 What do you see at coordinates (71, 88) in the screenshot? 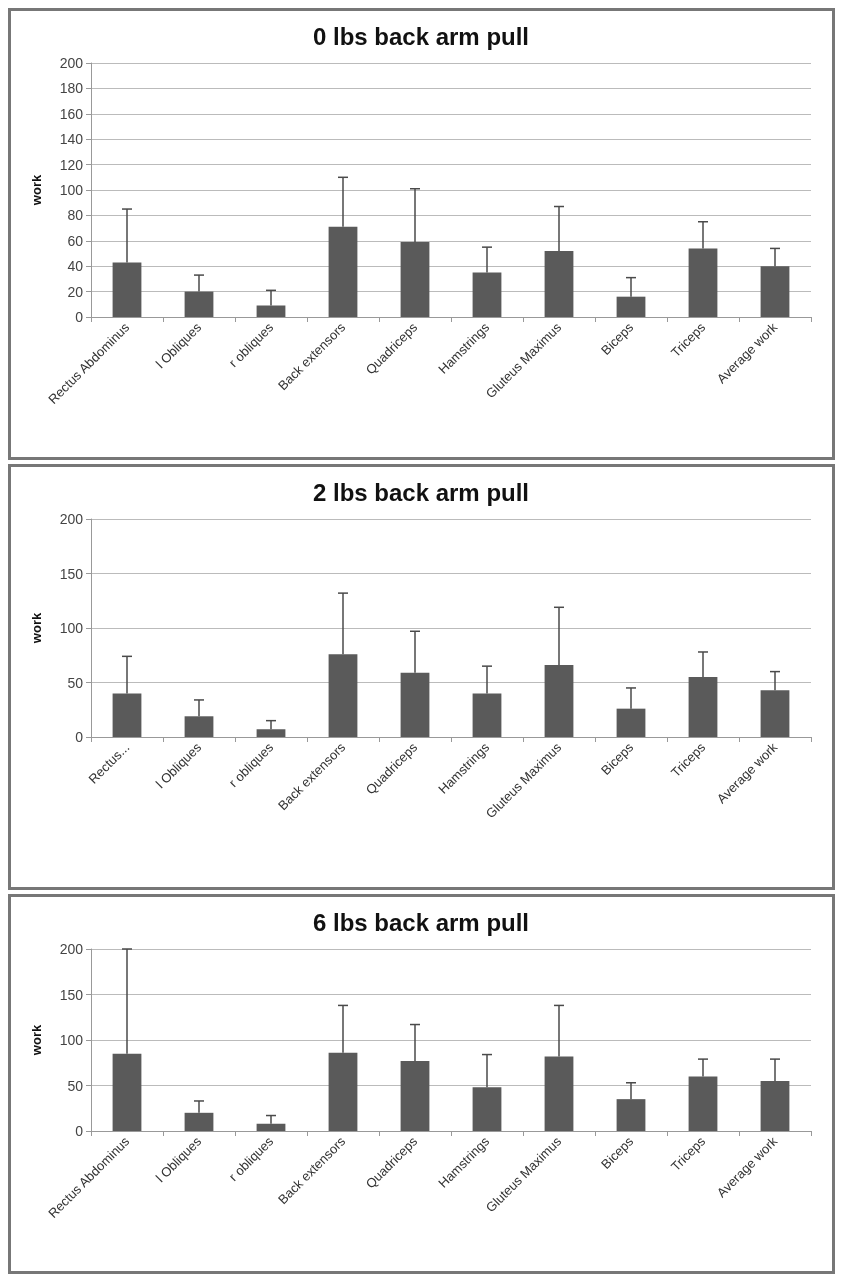
I see `y-tick-label: 180` at bounding box center [71, 88].